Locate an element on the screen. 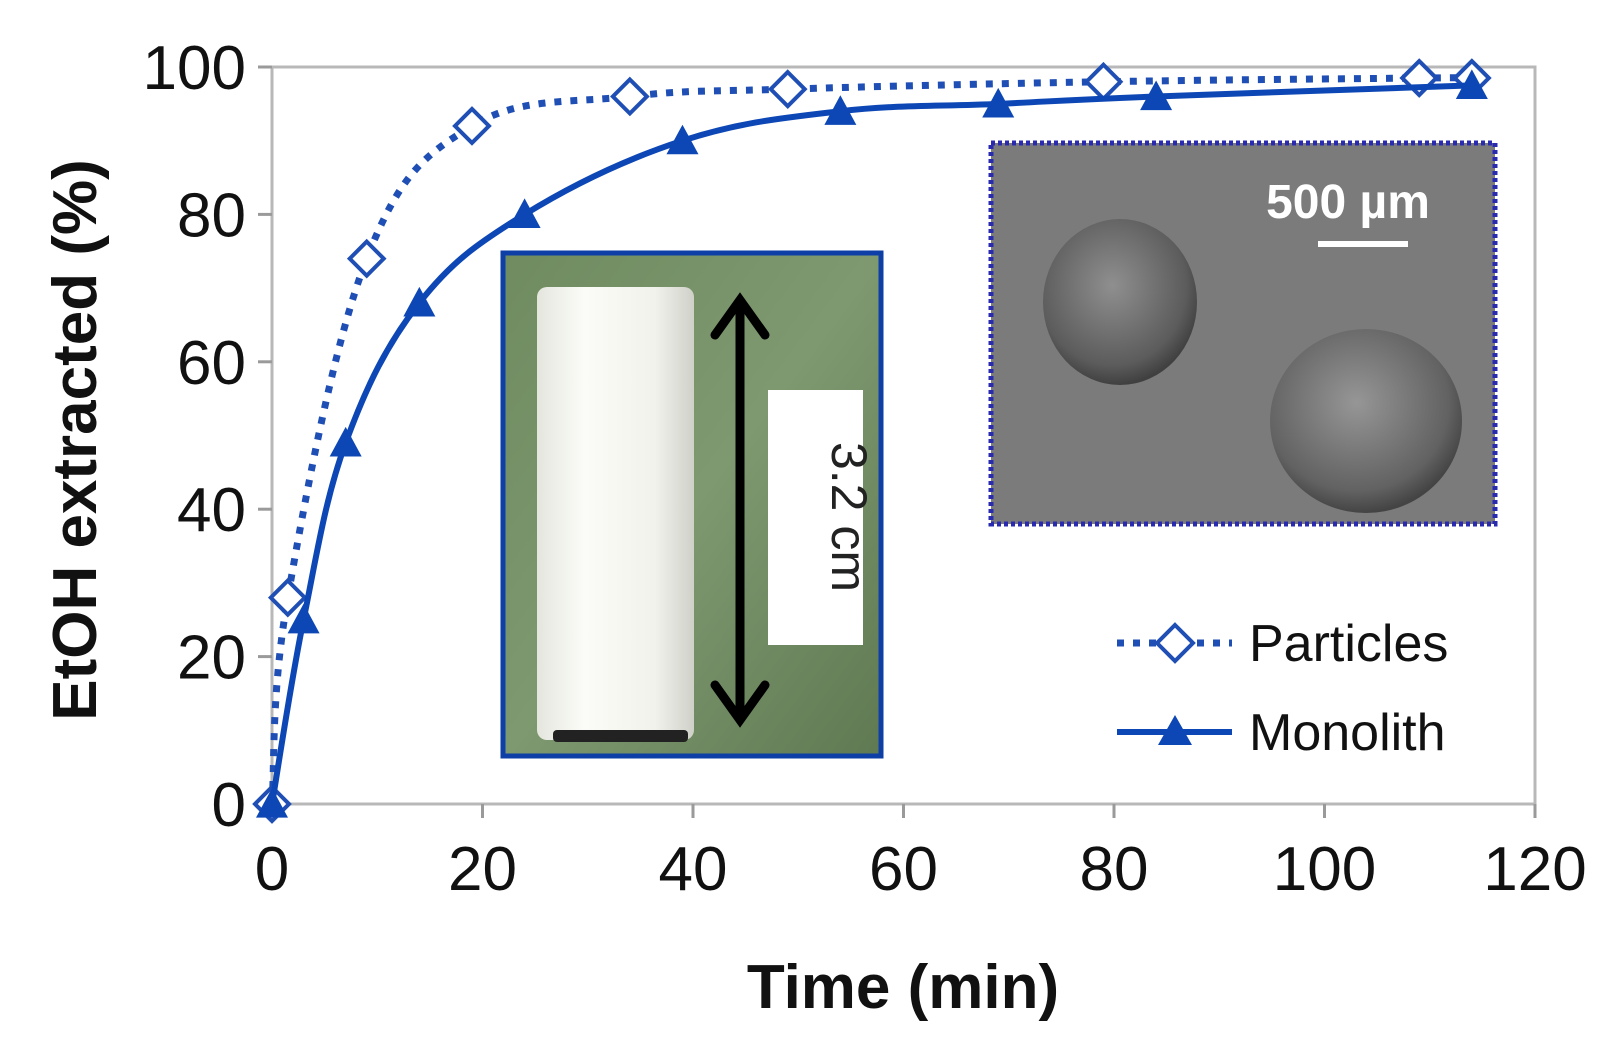  x-axis-title: Time (min) is located at coordinates (903, 987).